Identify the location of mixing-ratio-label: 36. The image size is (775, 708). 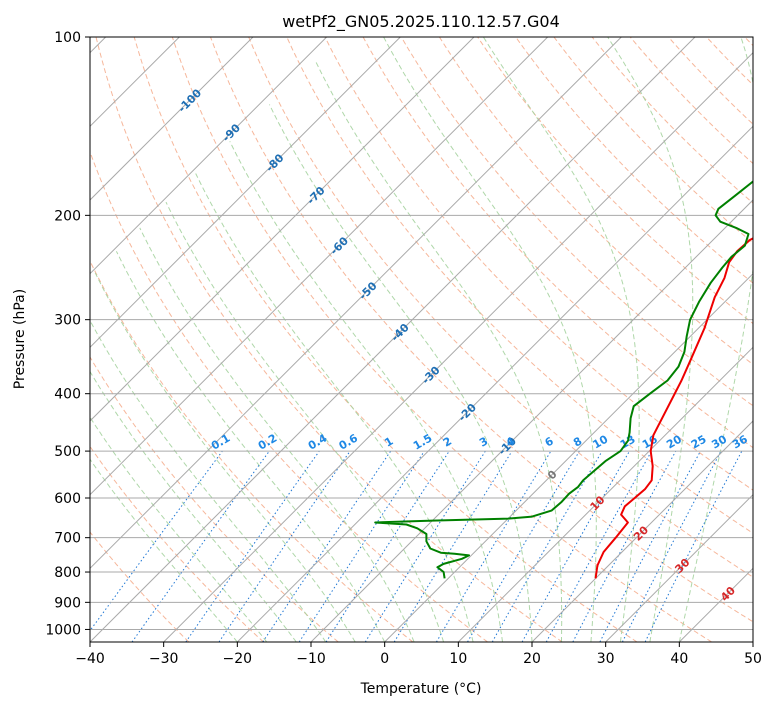
(740, 441).